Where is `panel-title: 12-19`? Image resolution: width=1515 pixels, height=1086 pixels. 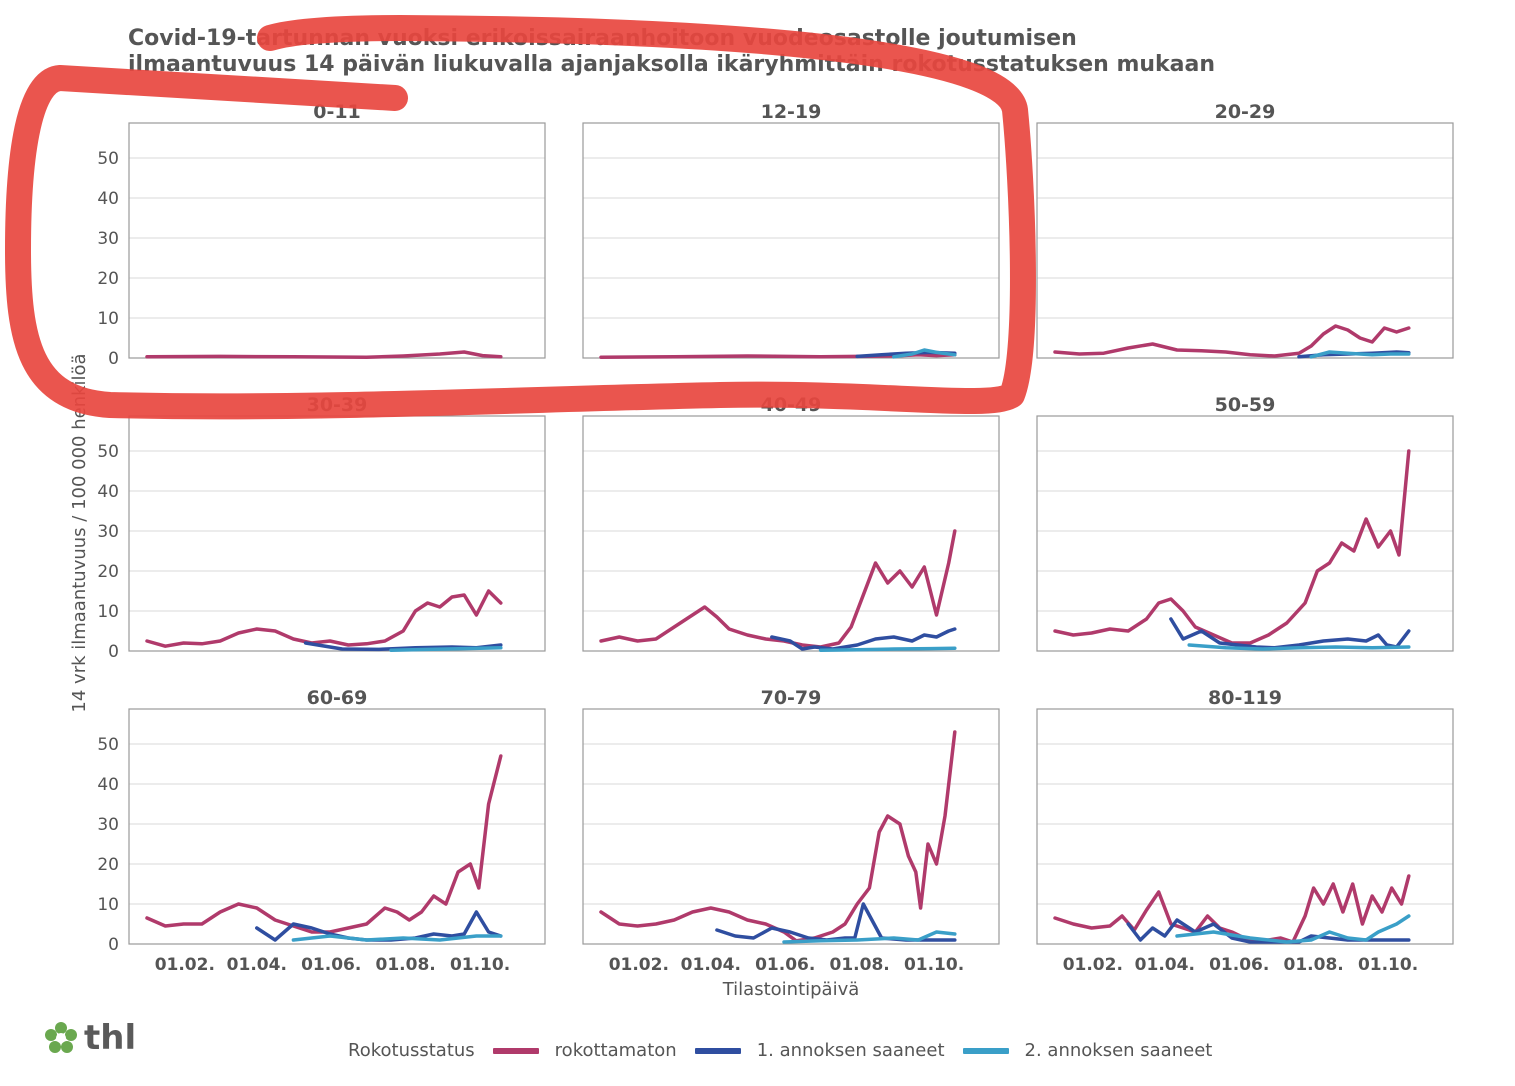 panel-title: 12-19 is located at coordinates (791, 112).